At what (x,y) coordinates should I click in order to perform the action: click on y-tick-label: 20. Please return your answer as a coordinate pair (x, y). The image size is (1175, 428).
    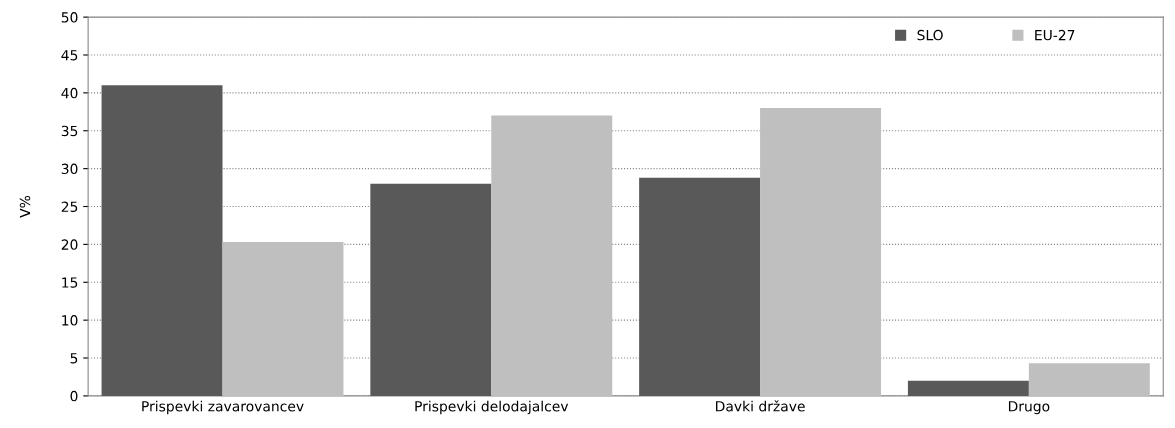
    Looking at the image, I should click on (69, 244).